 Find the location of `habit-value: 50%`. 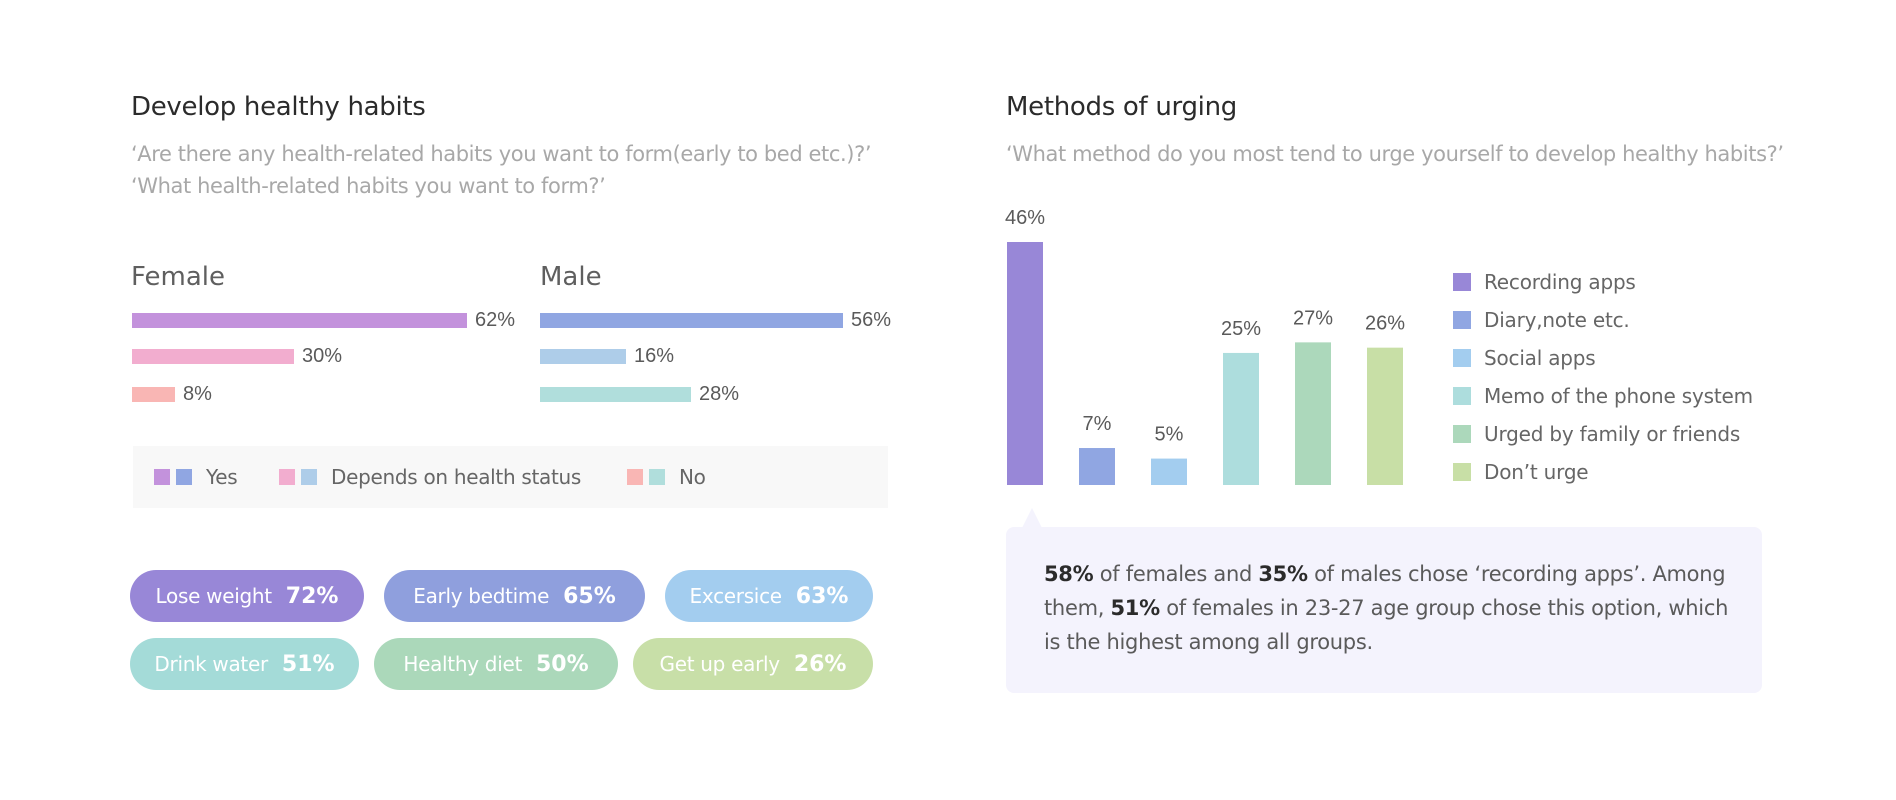

habit-value: 50% is located at coordinates (562, 664).